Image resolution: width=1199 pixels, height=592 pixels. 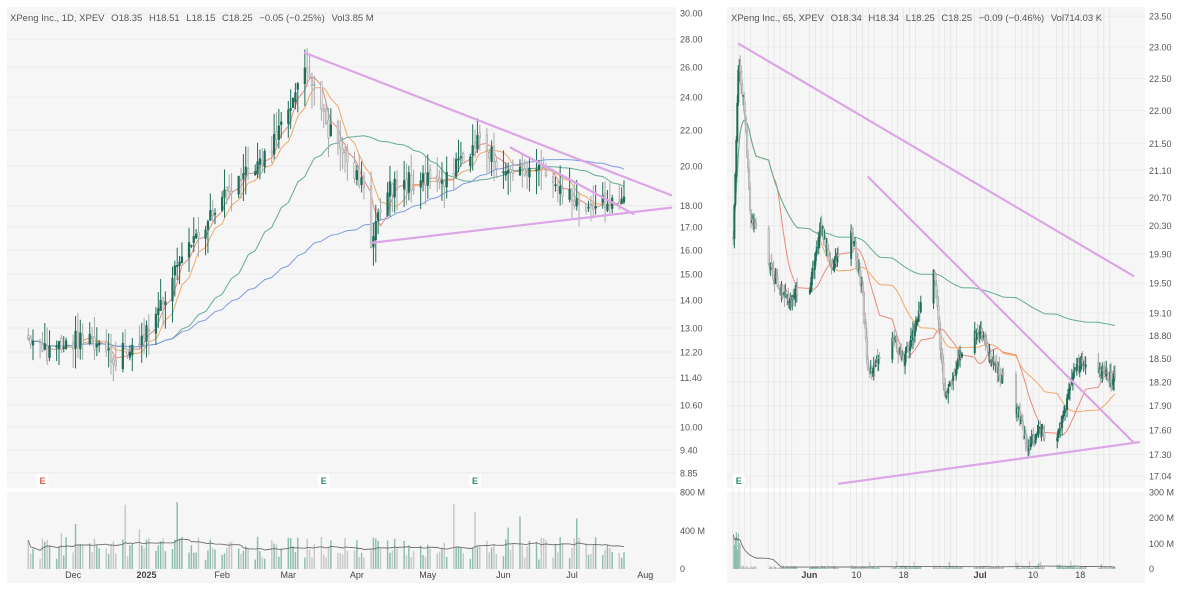 What do you see at coordinates (168, 18) in the screenshot?
I see `daily-high-value: 18.51` at bounding box center [168, 18].